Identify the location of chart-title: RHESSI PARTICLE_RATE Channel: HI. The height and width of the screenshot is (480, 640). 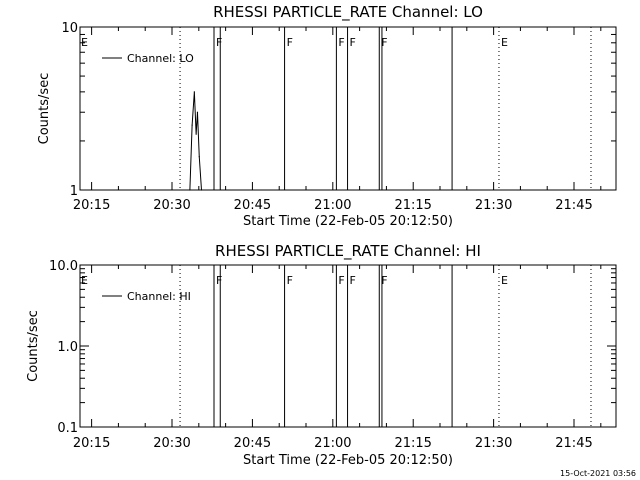
(348, 251).